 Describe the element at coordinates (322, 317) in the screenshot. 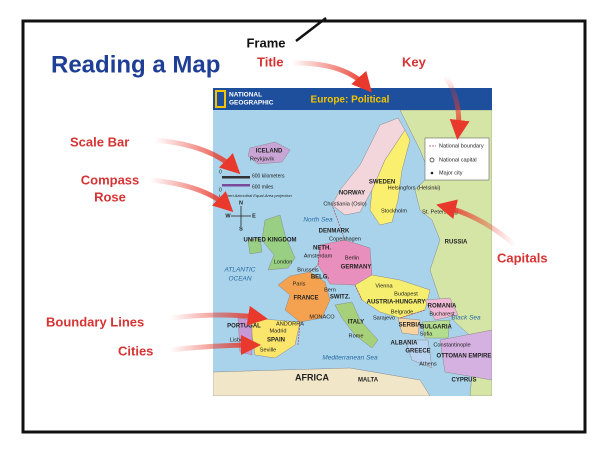

I see `place-label: MONACO` at that location.